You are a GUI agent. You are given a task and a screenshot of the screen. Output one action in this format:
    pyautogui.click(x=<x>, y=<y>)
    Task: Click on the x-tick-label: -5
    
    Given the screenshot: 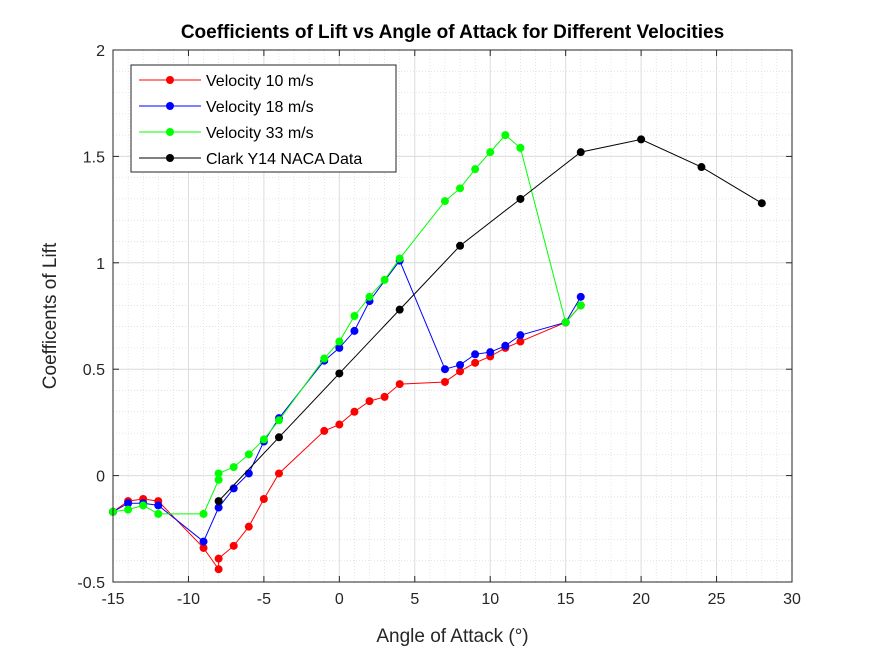 What is the action you would take?
    pyautogui.click(x=264, y=599)
    